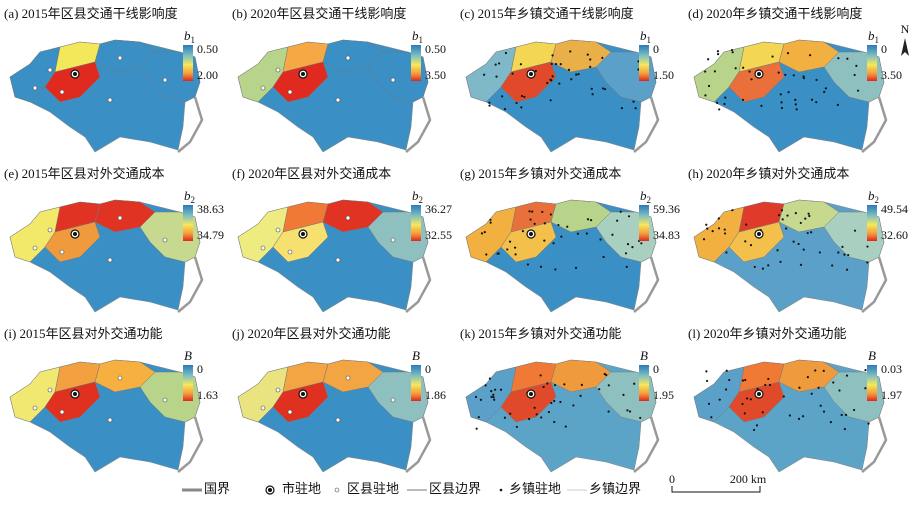 The width and height of the screenshot is (920, 507). What do you see at coordinates (716, 489) in the screenshot?
I see `scale-bar` at bounding box center [716, 489].